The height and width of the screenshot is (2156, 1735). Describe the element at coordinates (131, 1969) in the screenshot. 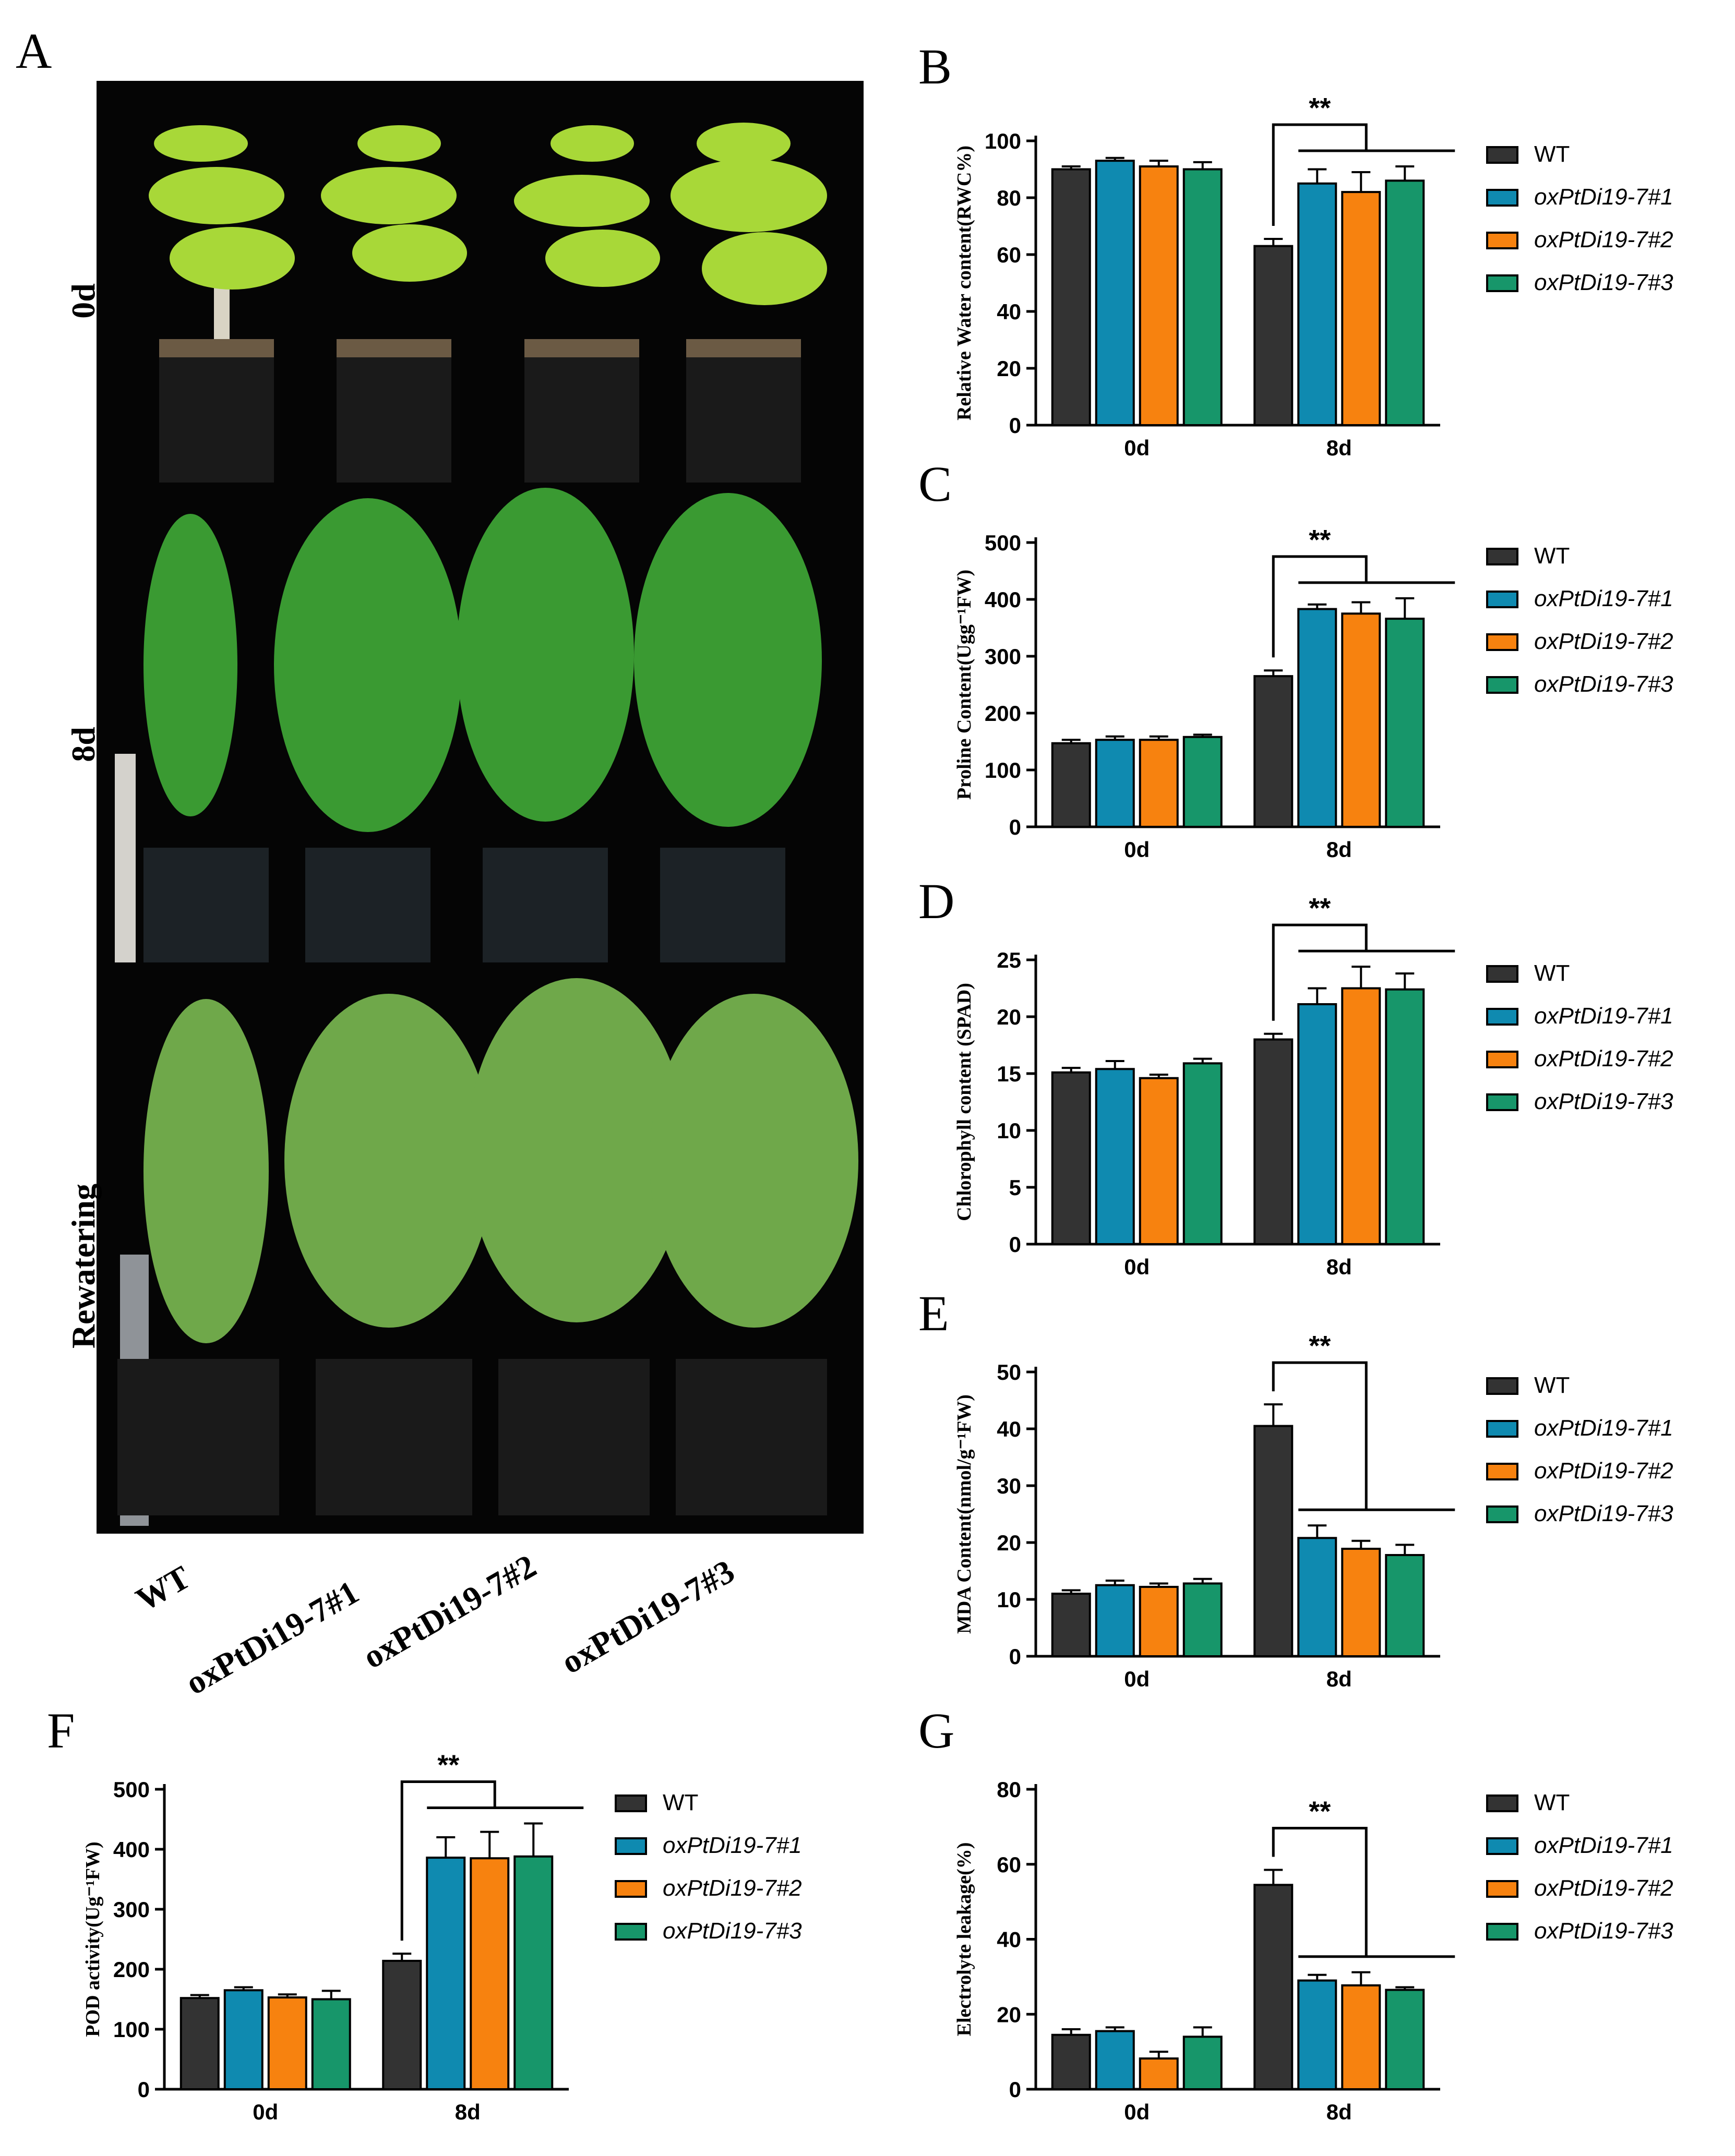

I see `chart-f-ytick-label: 200` at that location.